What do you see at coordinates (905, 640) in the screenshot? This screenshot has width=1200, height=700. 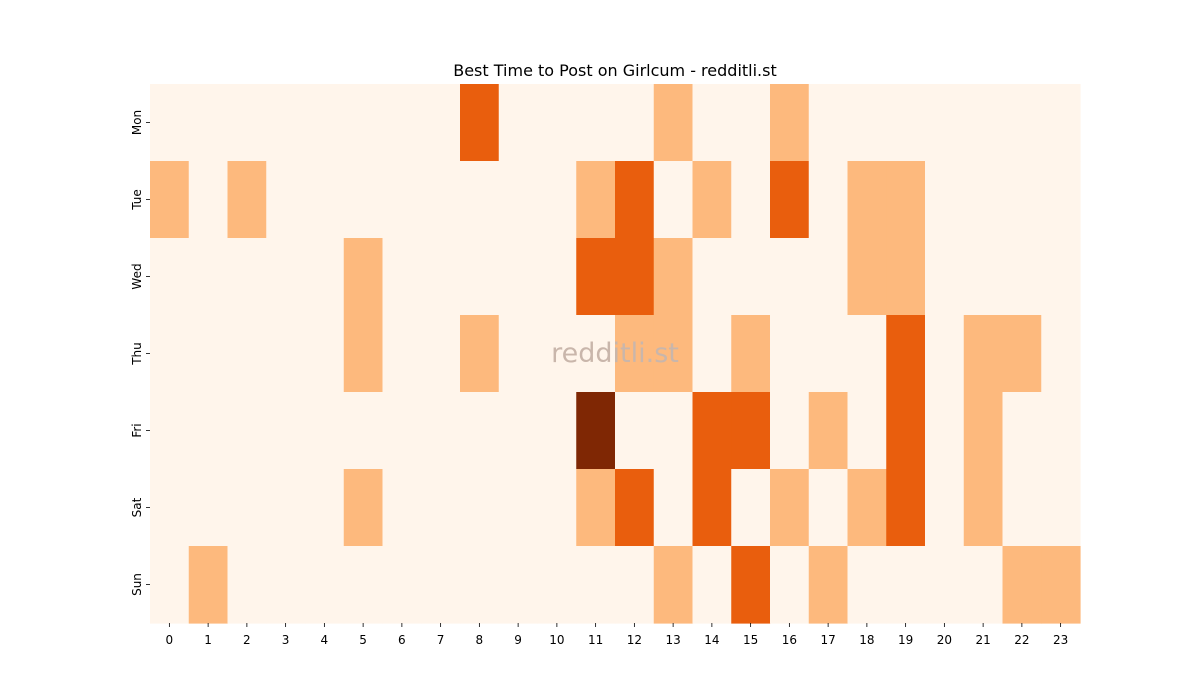 I see `x-tick-label: 19` at bounding box center [905, 640].